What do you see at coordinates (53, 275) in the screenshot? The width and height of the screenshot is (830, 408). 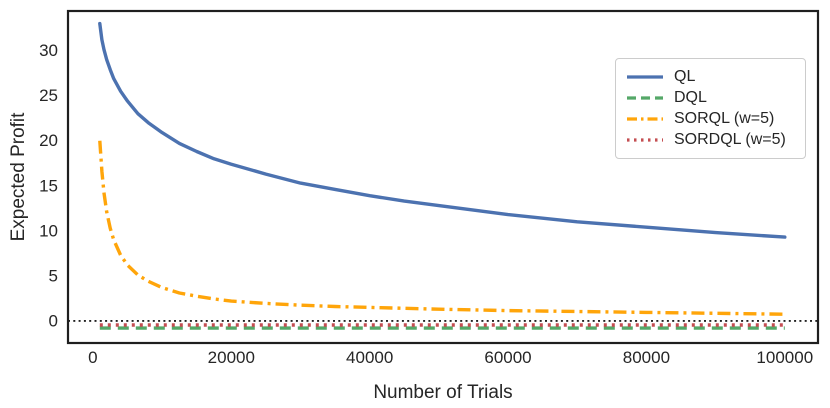 I see `y-tick-label: 5` at bounding box center [53, 275].